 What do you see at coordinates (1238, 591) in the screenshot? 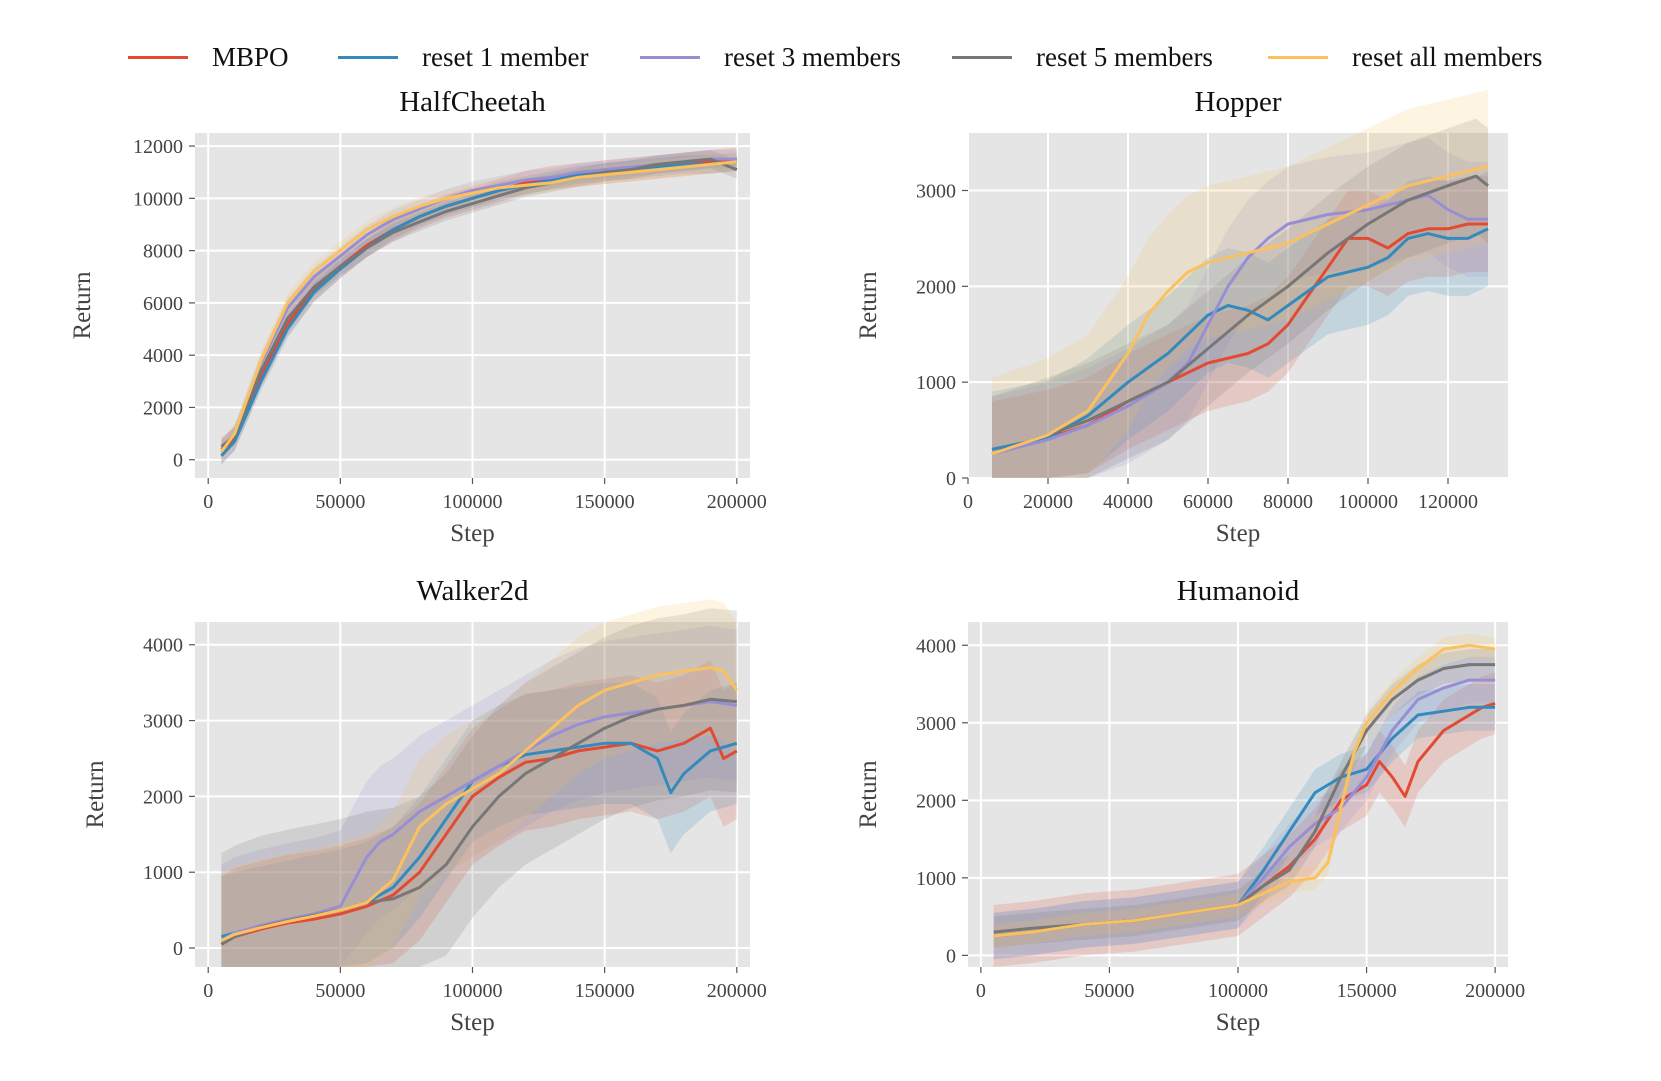
I see `chart-title: Humanoid` at bounding box center [1238, 591].